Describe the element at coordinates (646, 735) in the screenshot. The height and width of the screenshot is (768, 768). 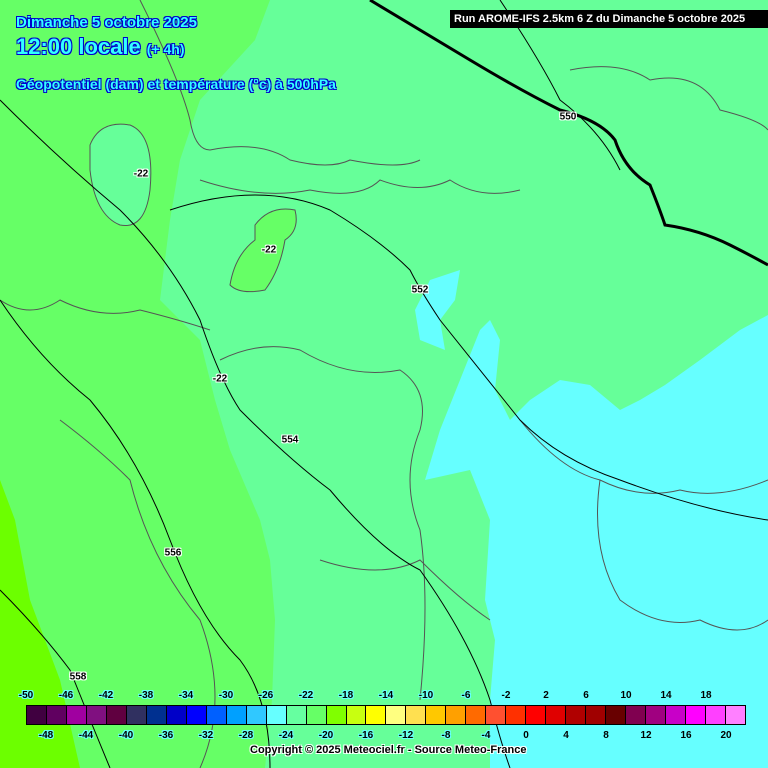
I see `legend-label: 12` at that location.